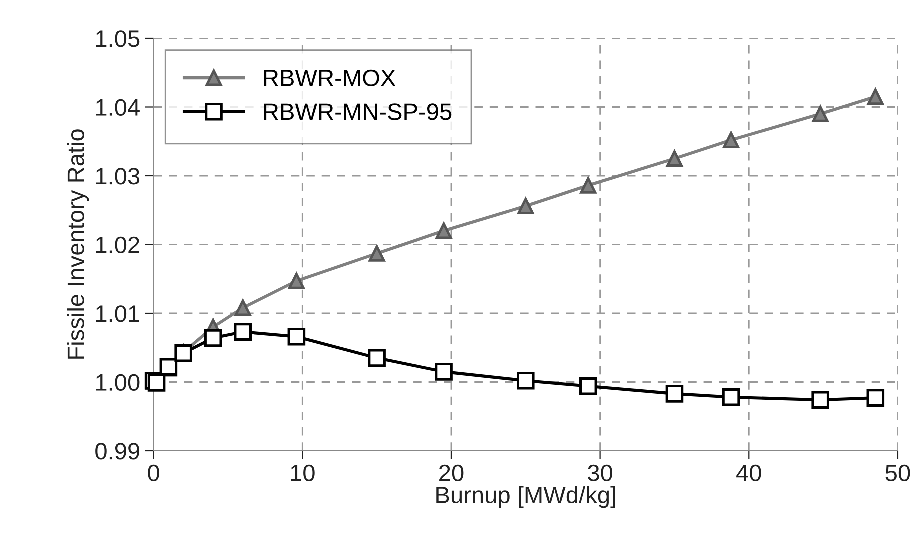 This screenshot has width=921, height=550. I want to click on y-tick-label: 1.03, so click(118, 176).